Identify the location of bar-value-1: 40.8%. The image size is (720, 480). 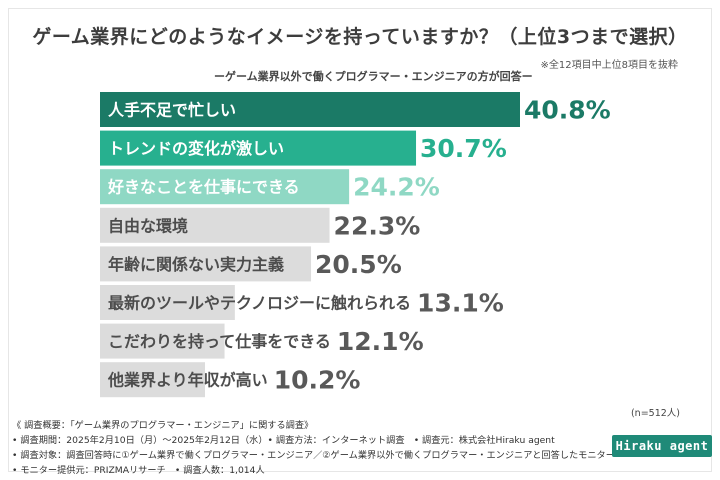
(567, 110).